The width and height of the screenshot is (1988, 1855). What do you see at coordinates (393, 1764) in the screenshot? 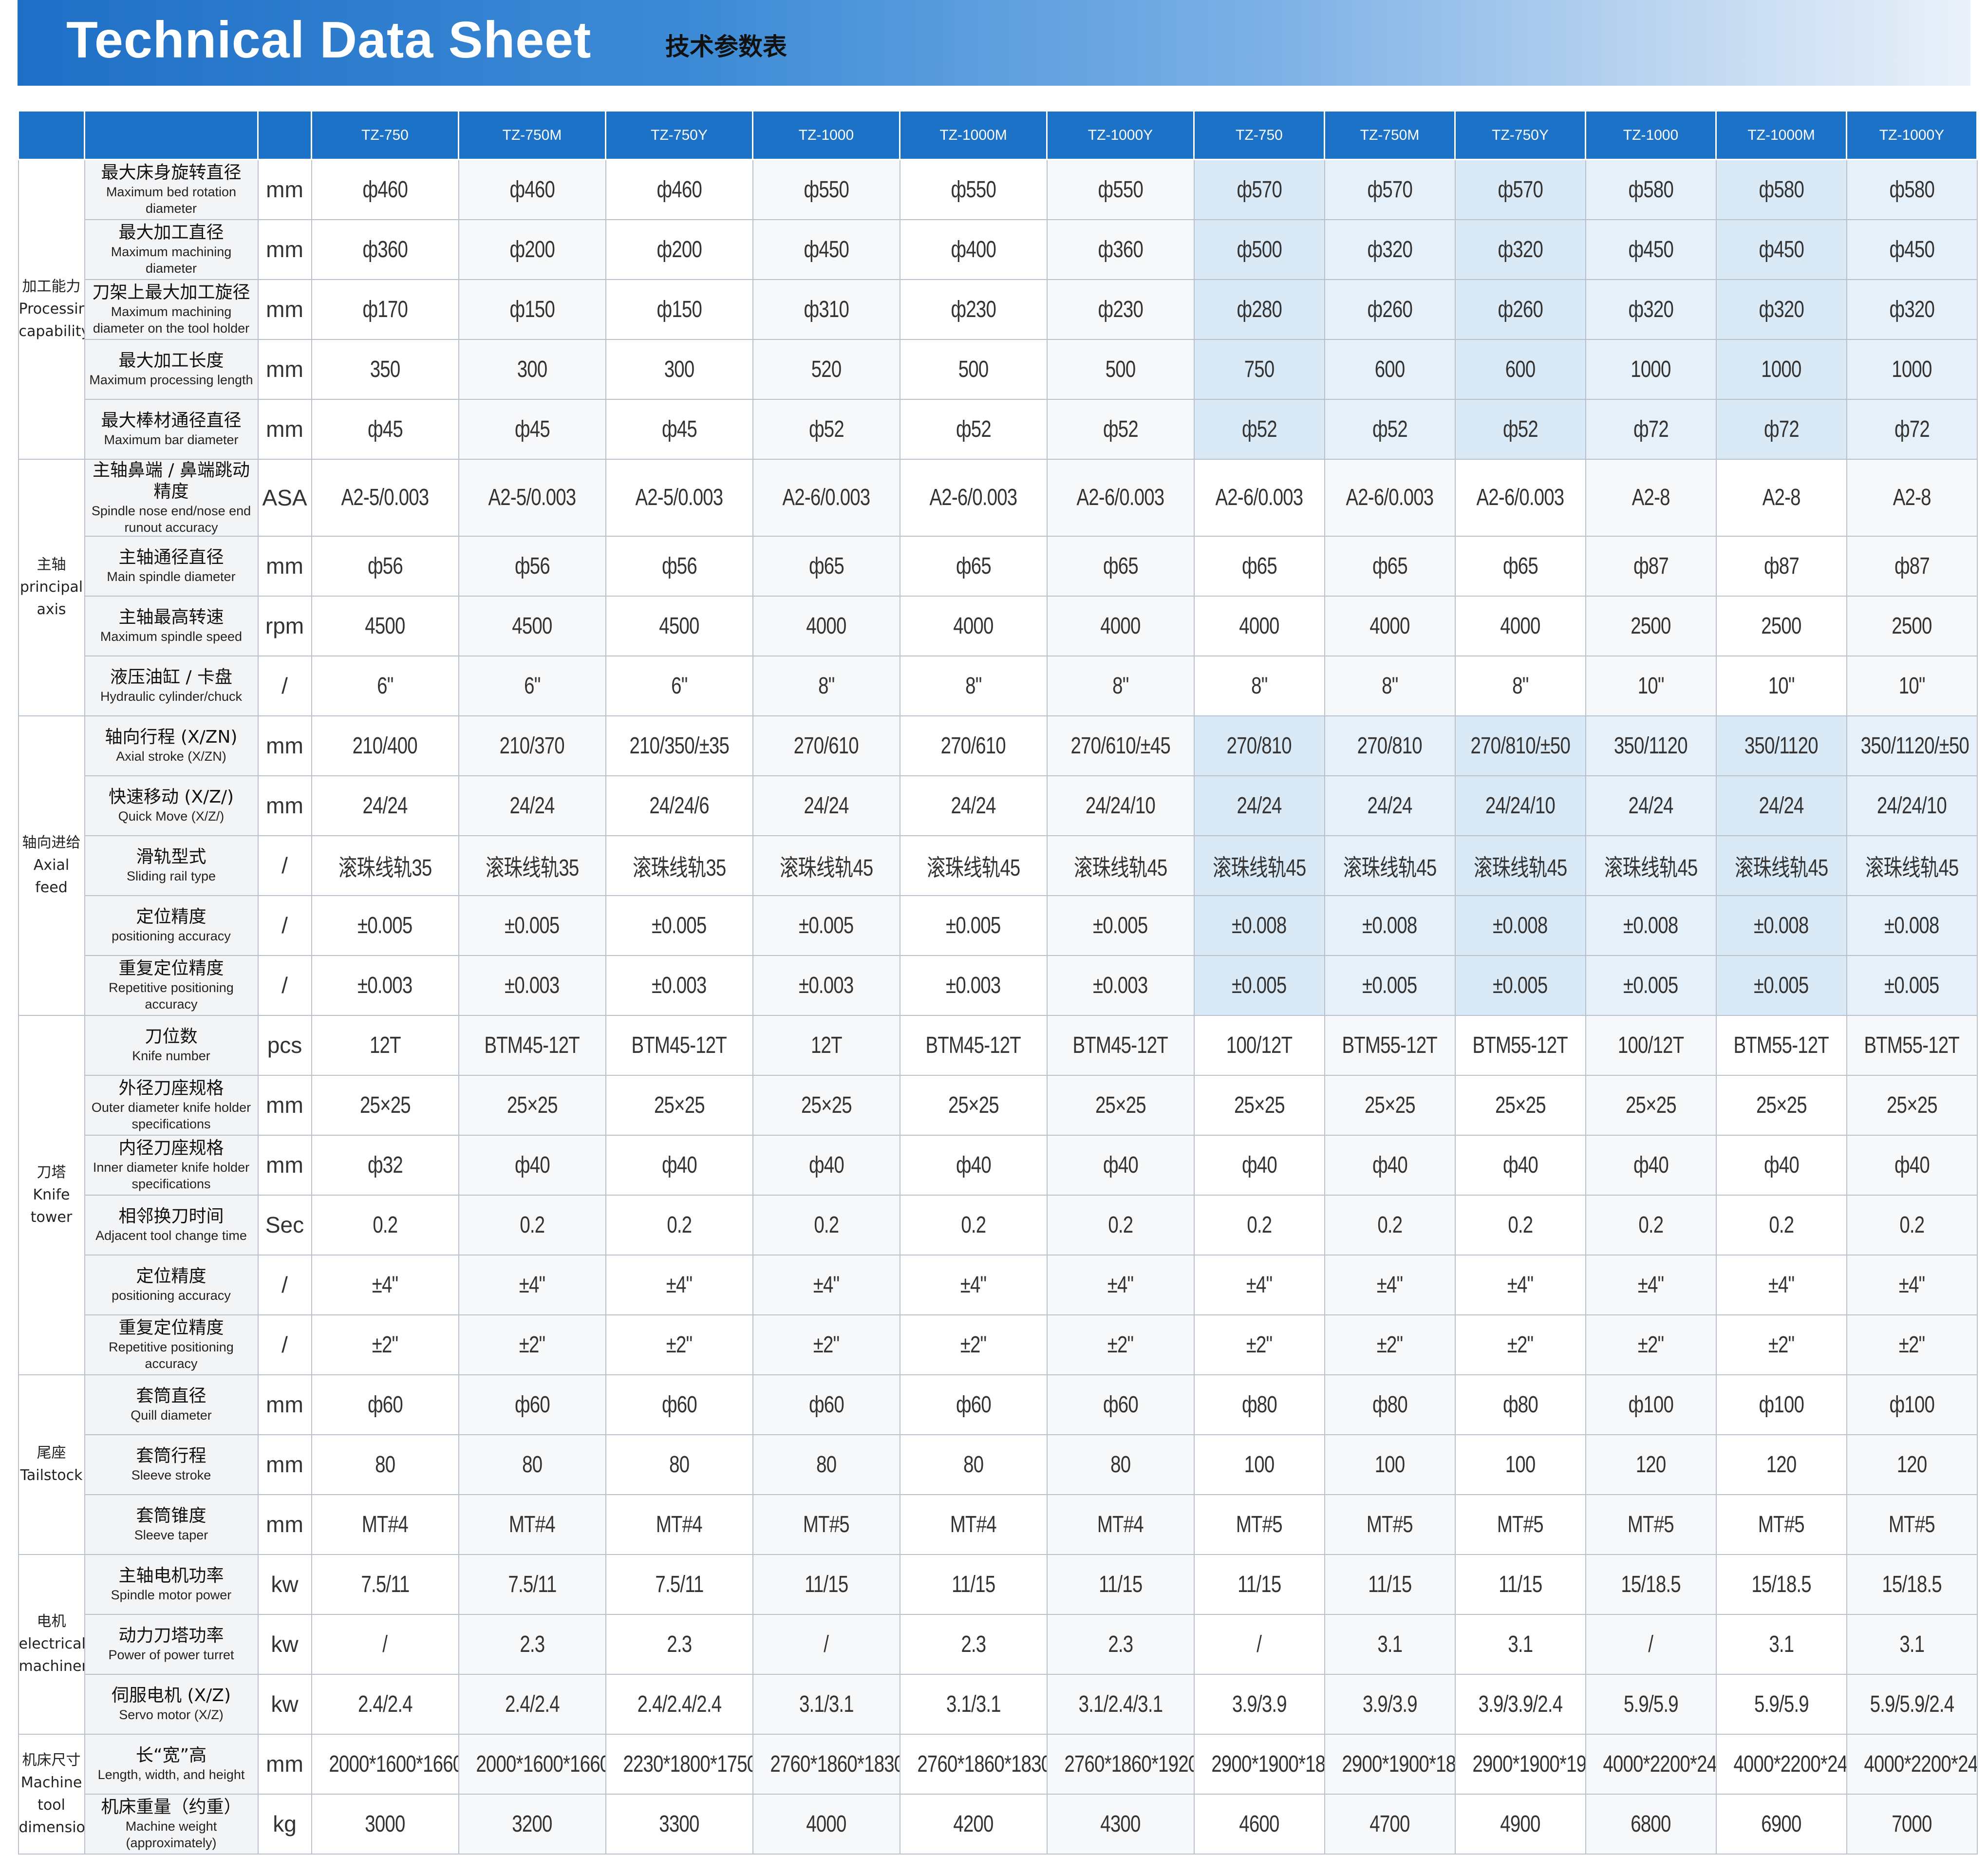
I see `value-text: 2000*1600*1660` at bounding box center [393, 1764].